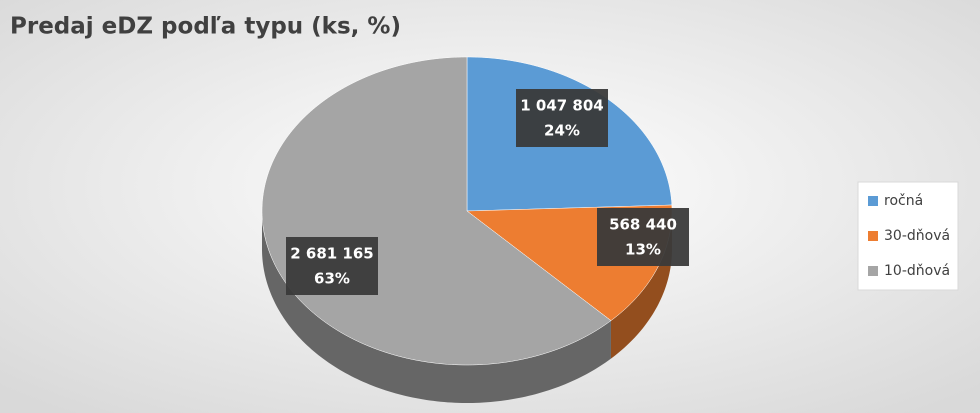 The image size is (980, 413). What do you see at coordinates (903, 201) in the screenshot?
I see `legend-label: ročná` at bounding box center [903, 201].